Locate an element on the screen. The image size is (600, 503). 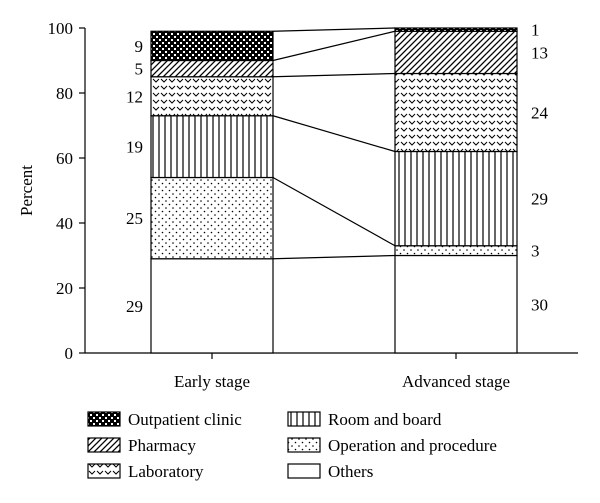
x-tick-label: Early stage is located at coordinates (212, 381).